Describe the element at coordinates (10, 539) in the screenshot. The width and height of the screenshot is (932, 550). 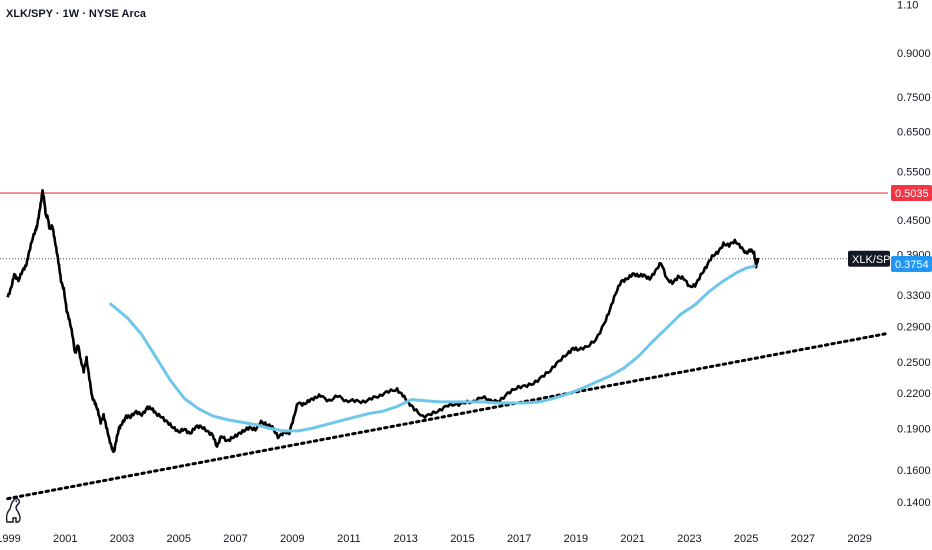
I see `x-tick-label: 1999` at that location.